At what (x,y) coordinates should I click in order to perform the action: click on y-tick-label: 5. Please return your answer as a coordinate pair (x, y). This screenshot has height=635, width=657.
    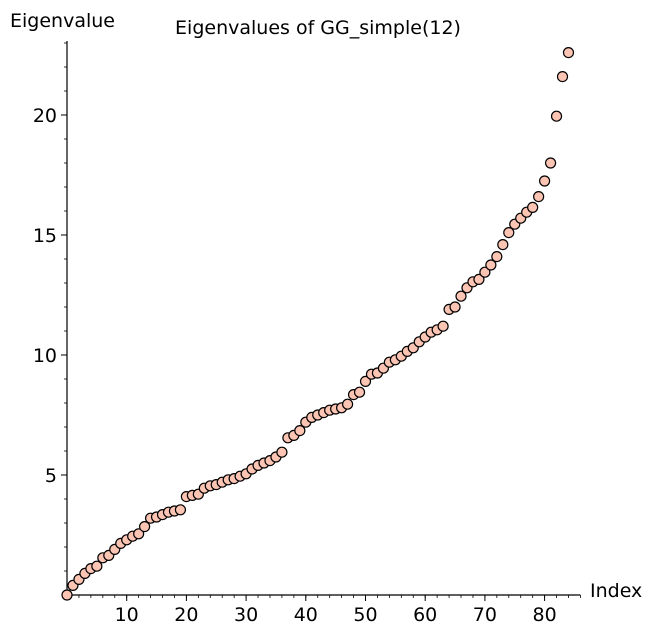
    Looking at the image, I should click on (51, 476).